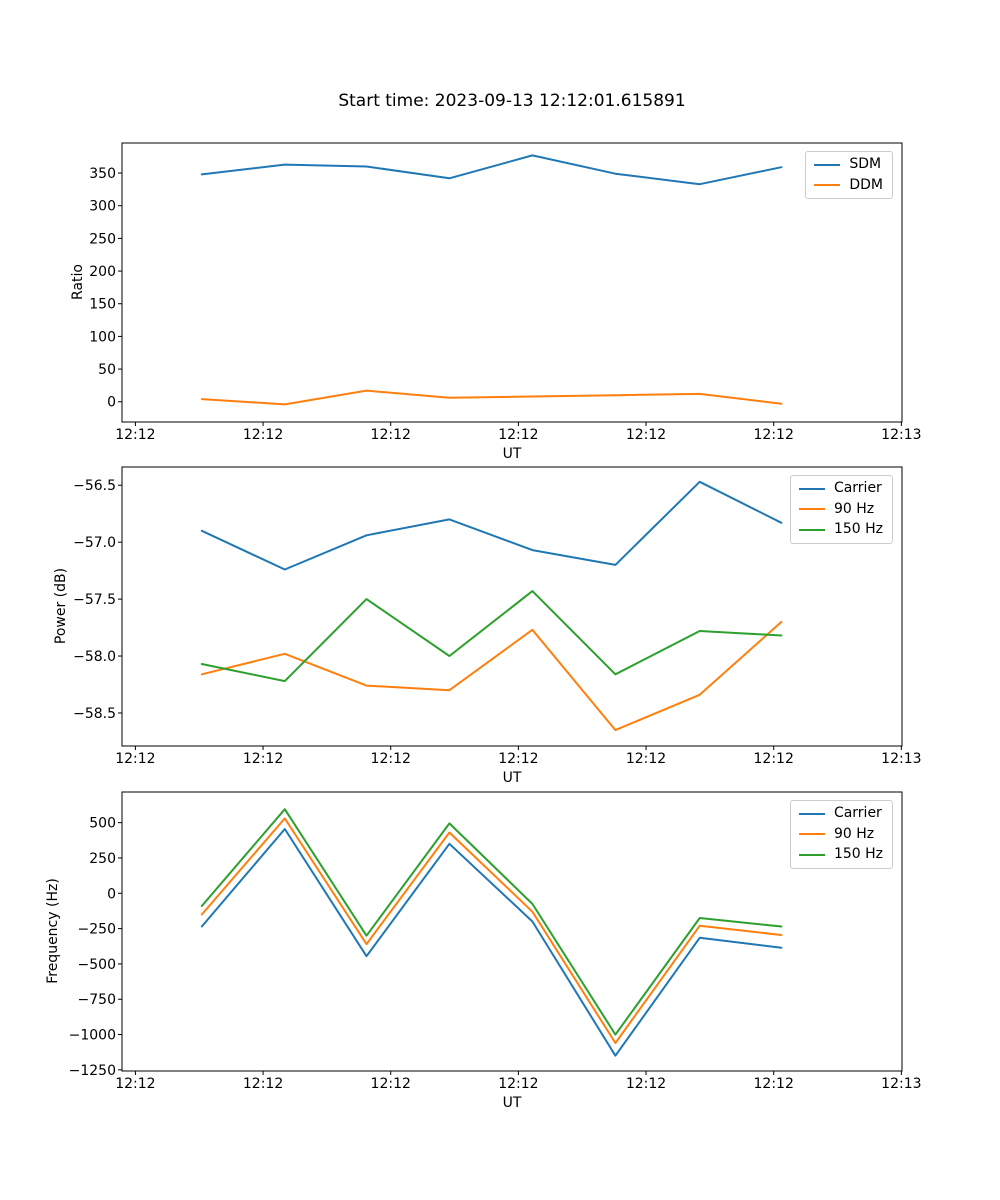 Image resolution: width=1000 pixels, height=1200 pixels. What do you see at coordinates (512, 454) in the screenshot?
I see `ut-axis-label-top: UT` at bounding box center [512, 454].